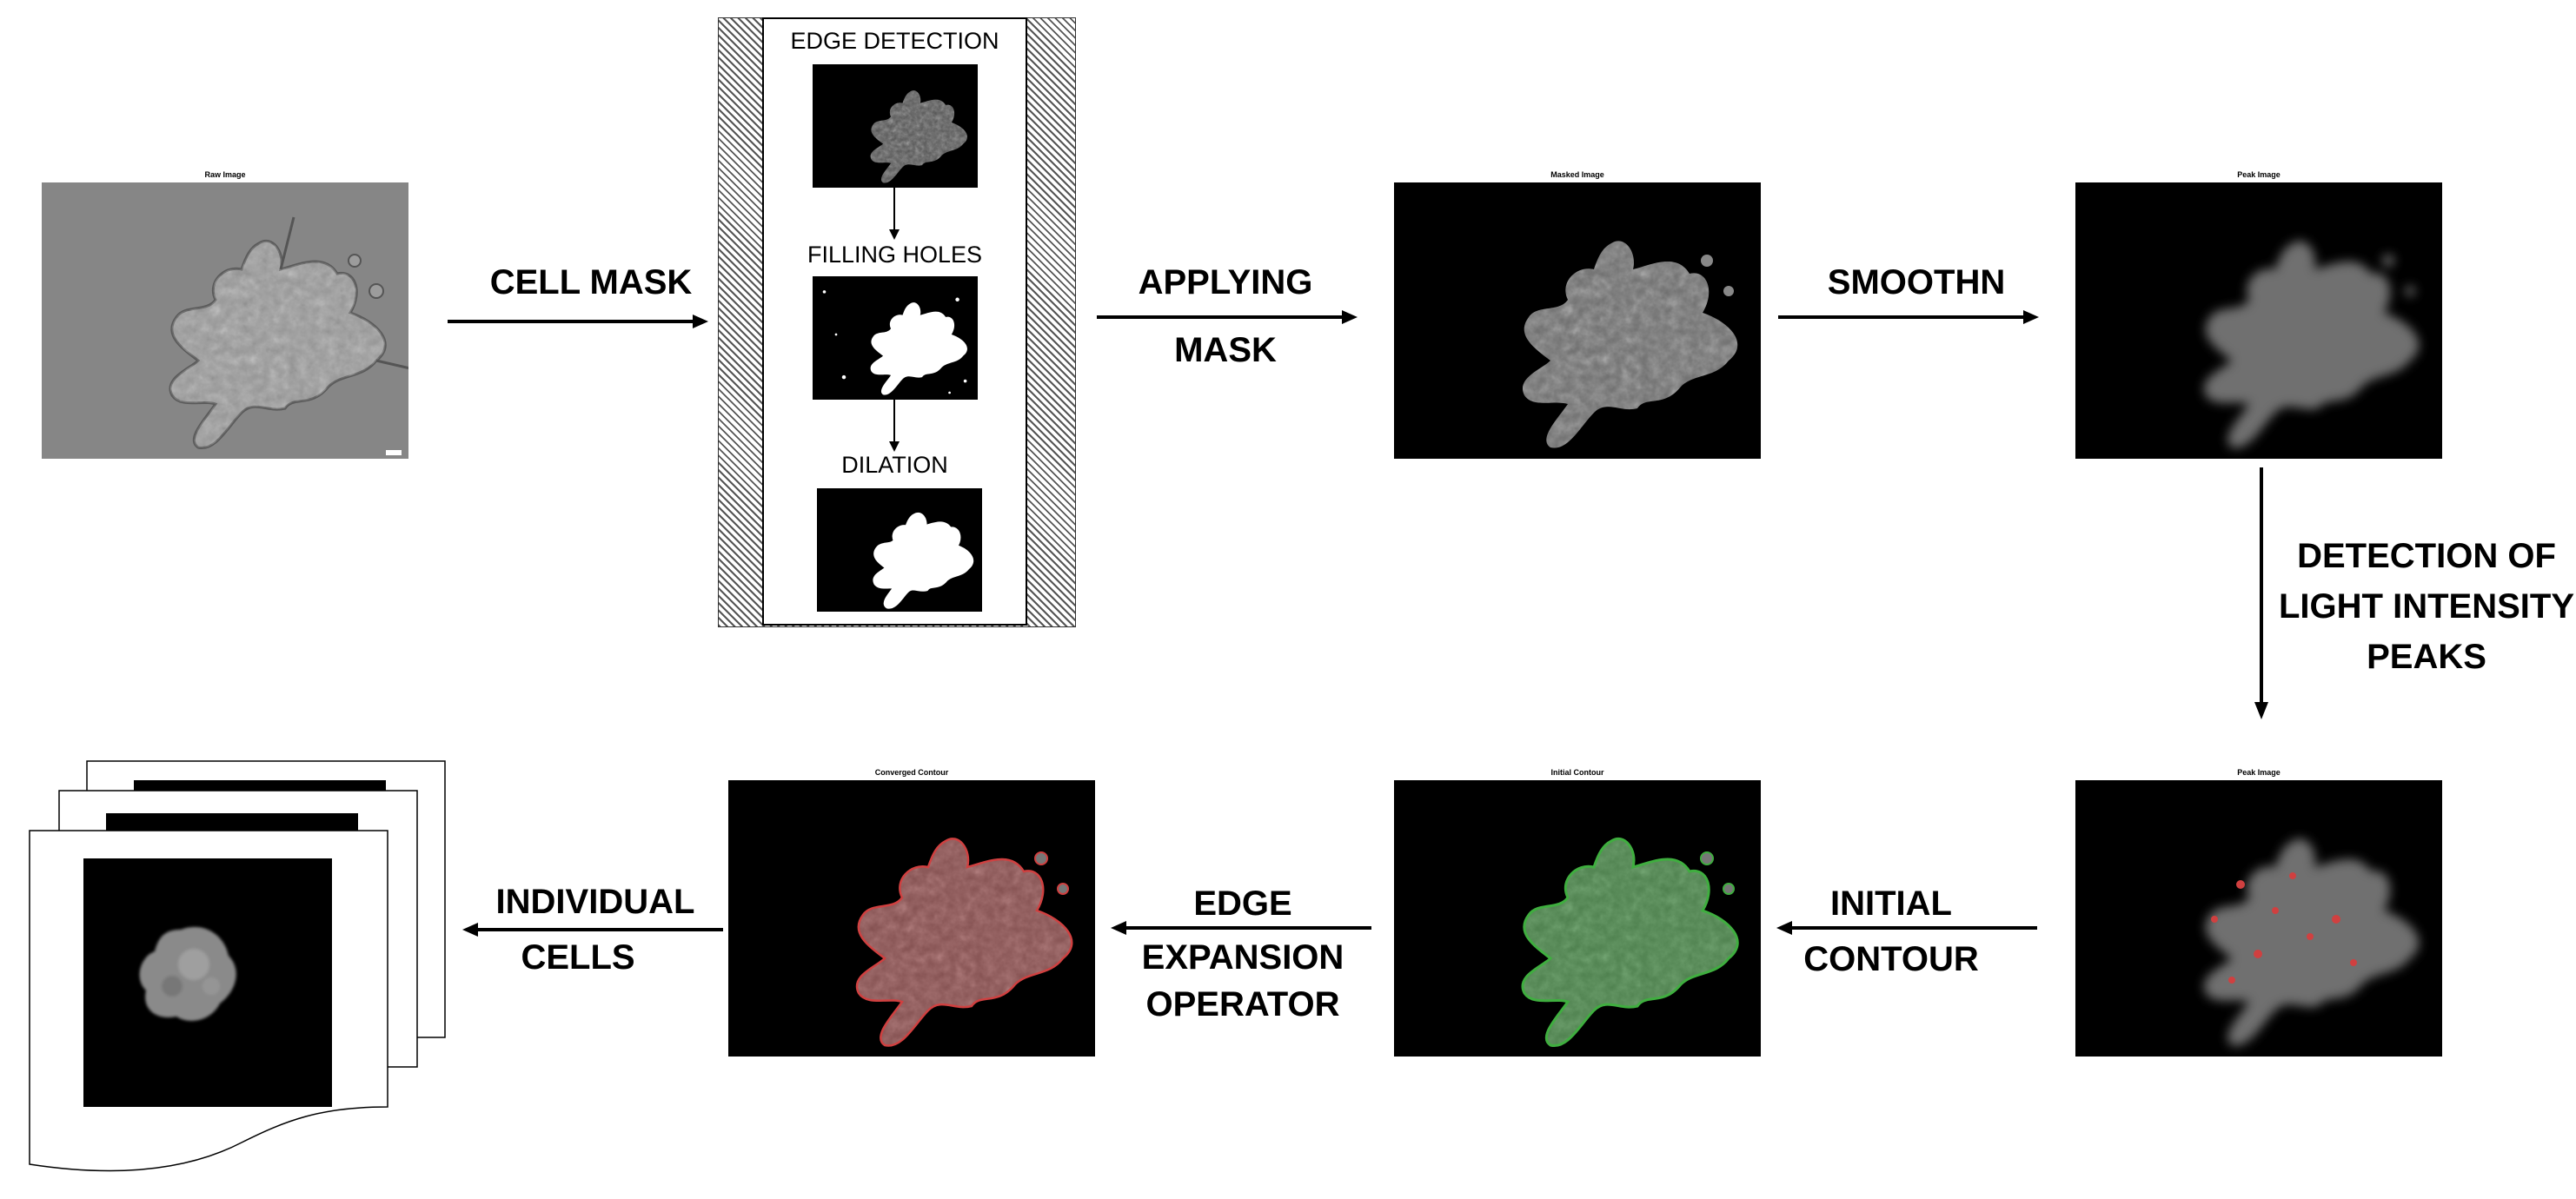 This screenshot has width=2576, height=1199. I want to click on arrow-edge-to-fill, so click(894, 214).